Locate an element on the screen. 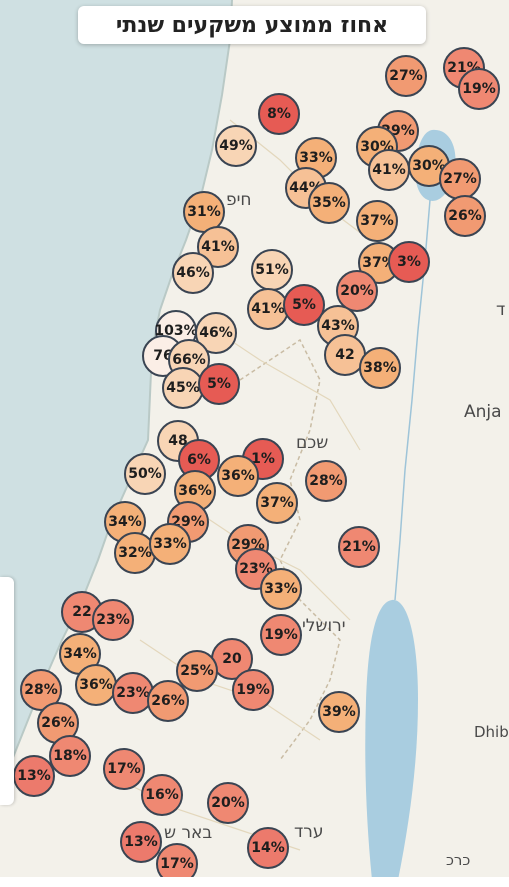 This screenshot has width=509, height=887. map-label-dhiban: Dhib is located at coordinates (491, 732).